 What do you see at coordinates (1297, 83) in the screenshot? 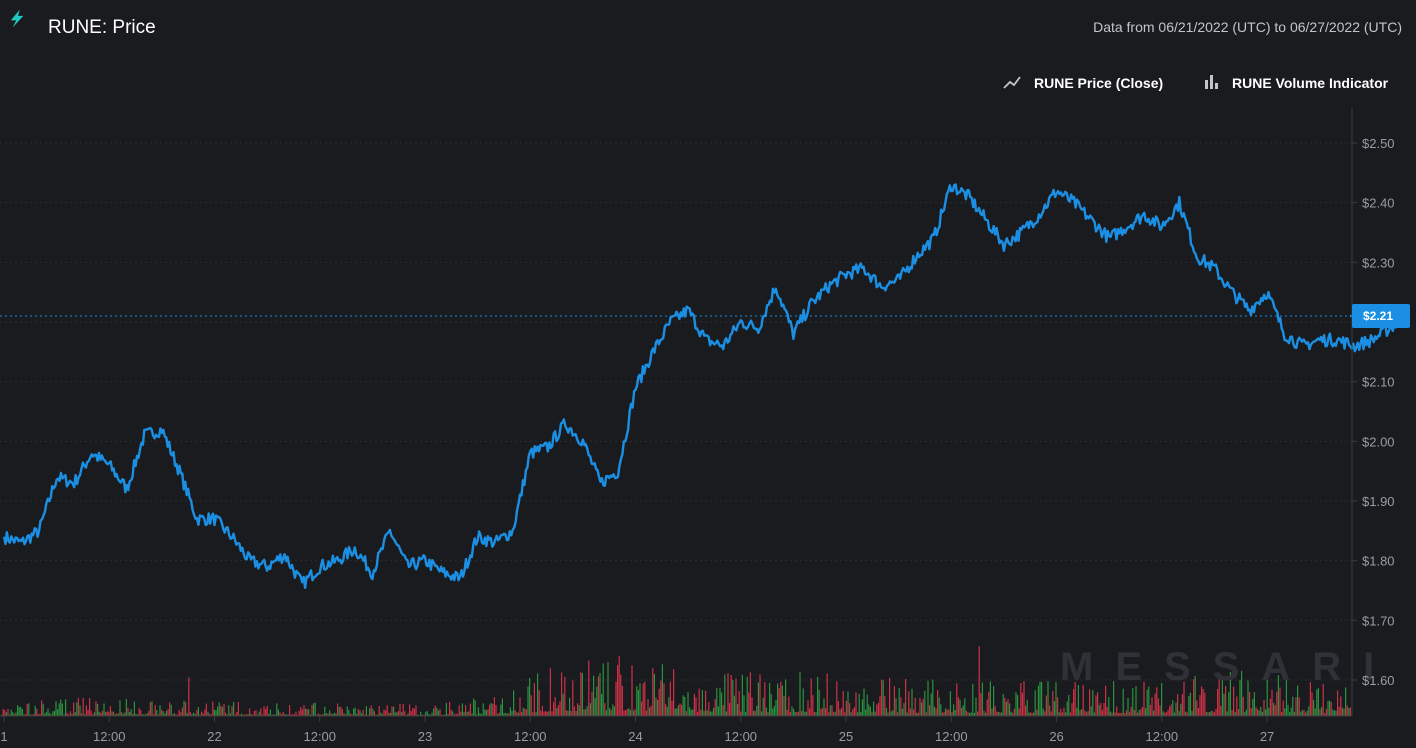
I see `legend-item-volume: RUNE Volume Indicator` at bounding box center [1297, 83].